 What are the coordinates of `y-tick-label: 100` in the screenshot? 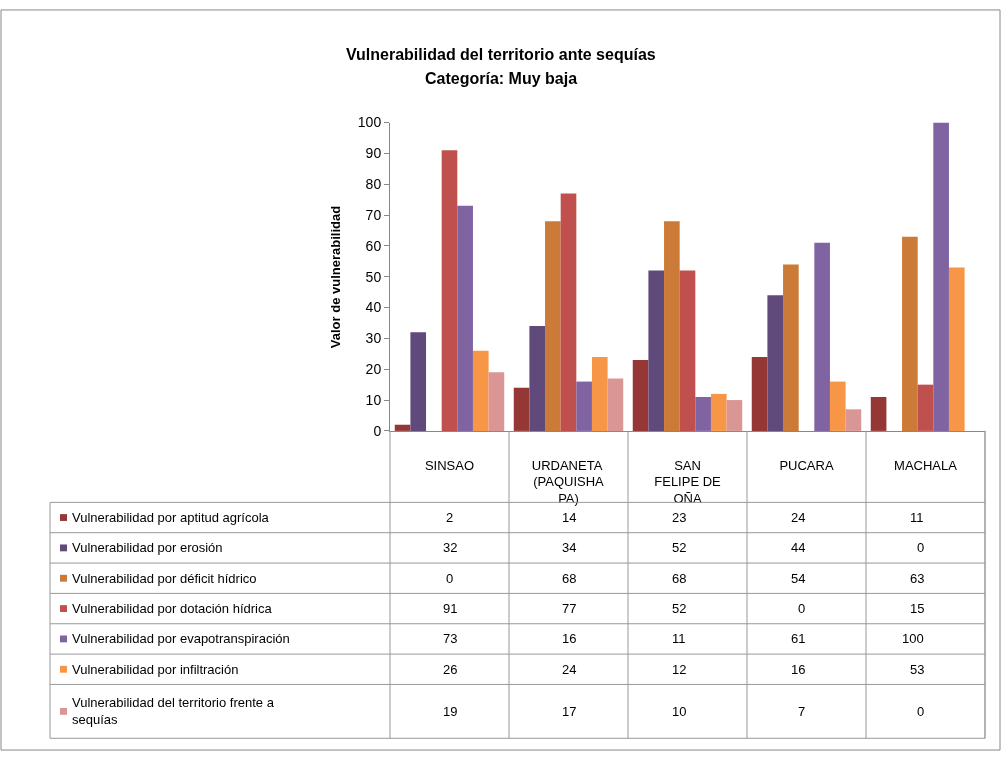 It's located at (369, 122).